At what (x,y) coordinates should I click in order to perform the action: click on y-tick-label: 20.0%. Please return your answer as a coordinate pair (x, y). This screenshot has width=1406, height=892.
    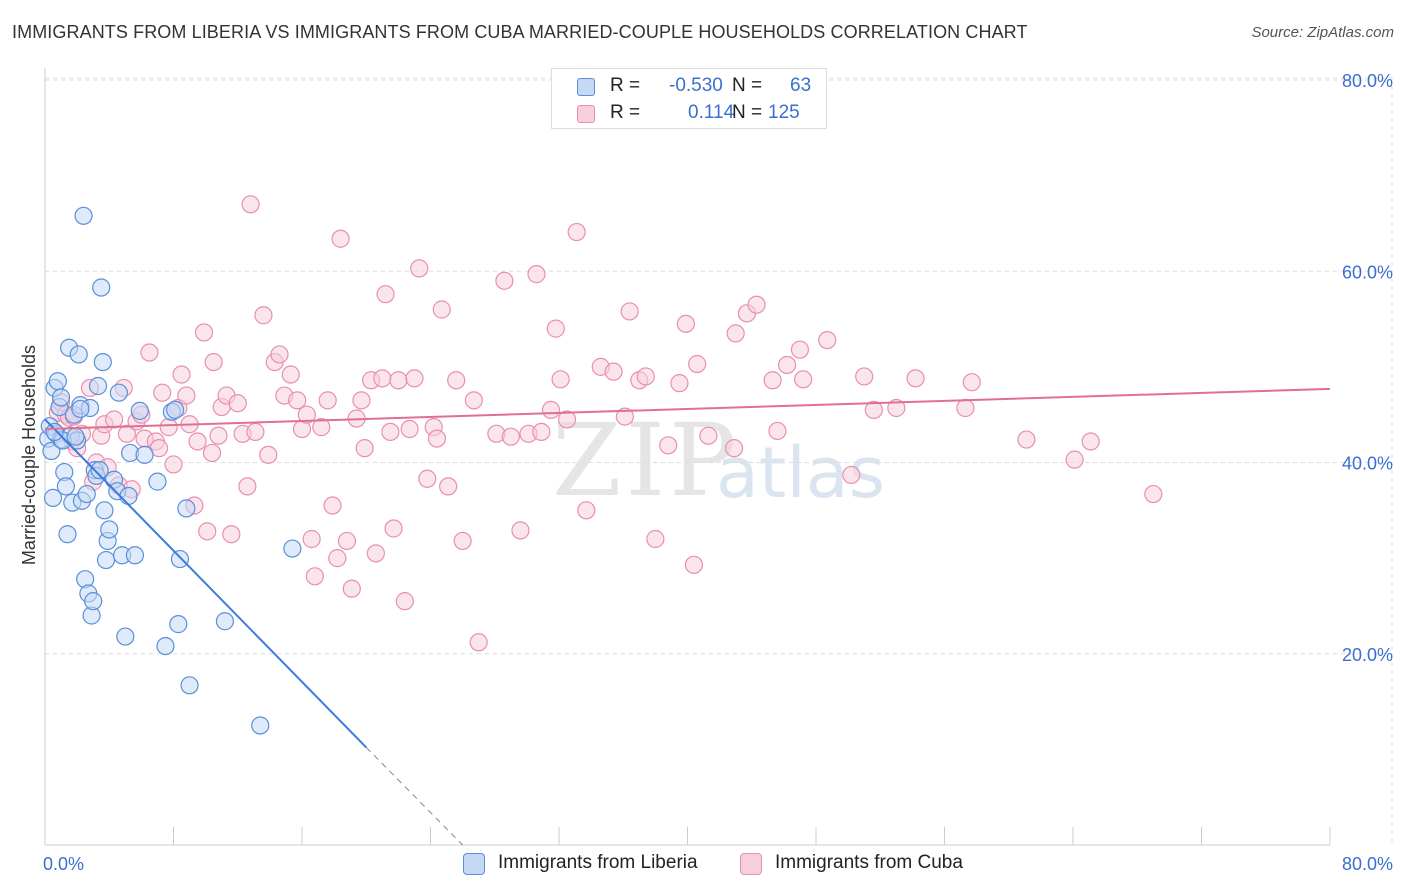
    Looking at the image, I should click on (1367, 655).